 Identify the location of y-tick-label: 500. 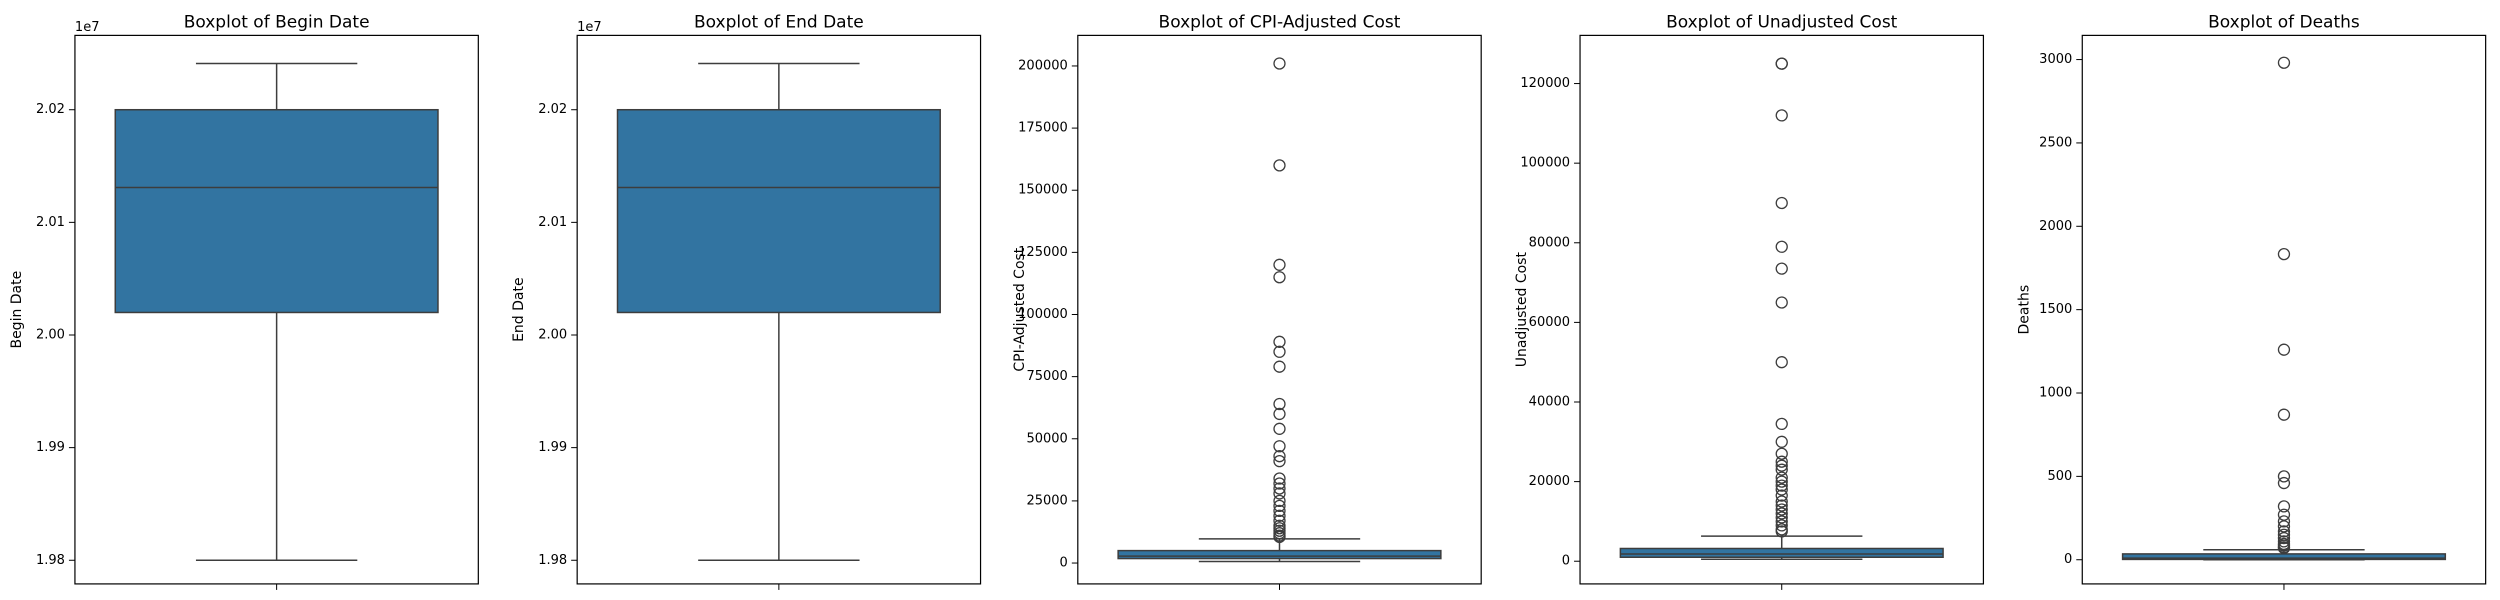
(2059, 476).